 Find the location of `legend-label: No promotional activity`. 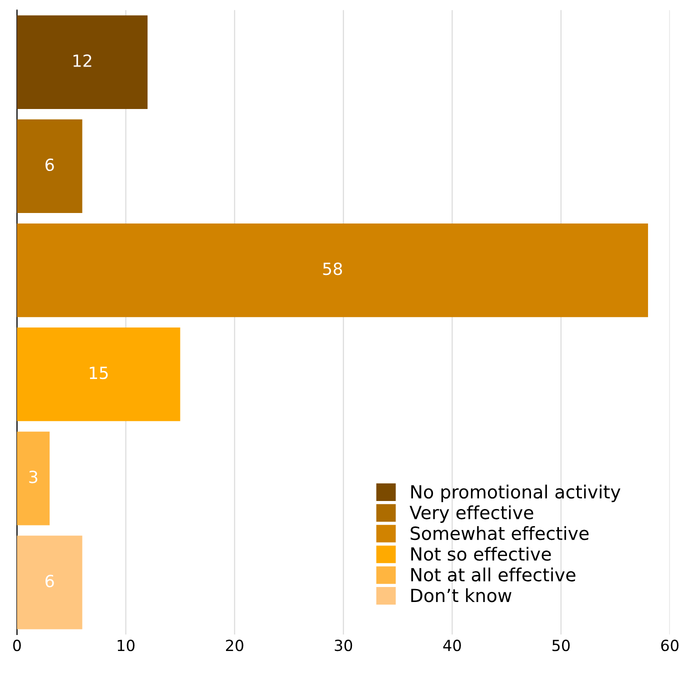

legend-label: No promotional activity is located at coordinates (515, 493).